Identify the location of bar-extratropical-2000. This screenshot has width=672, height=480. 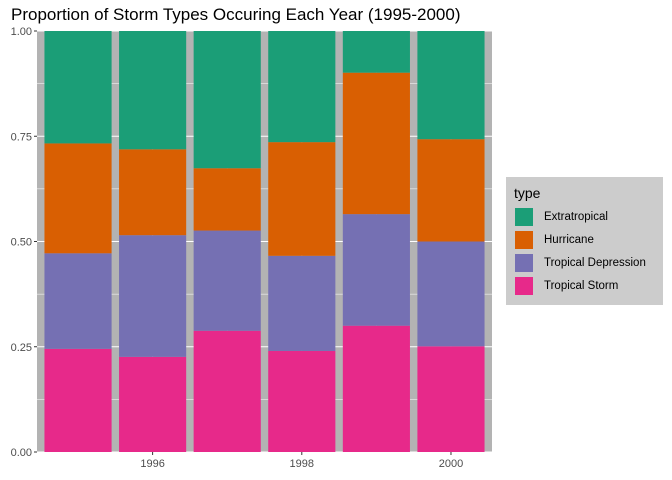
(451, 85).